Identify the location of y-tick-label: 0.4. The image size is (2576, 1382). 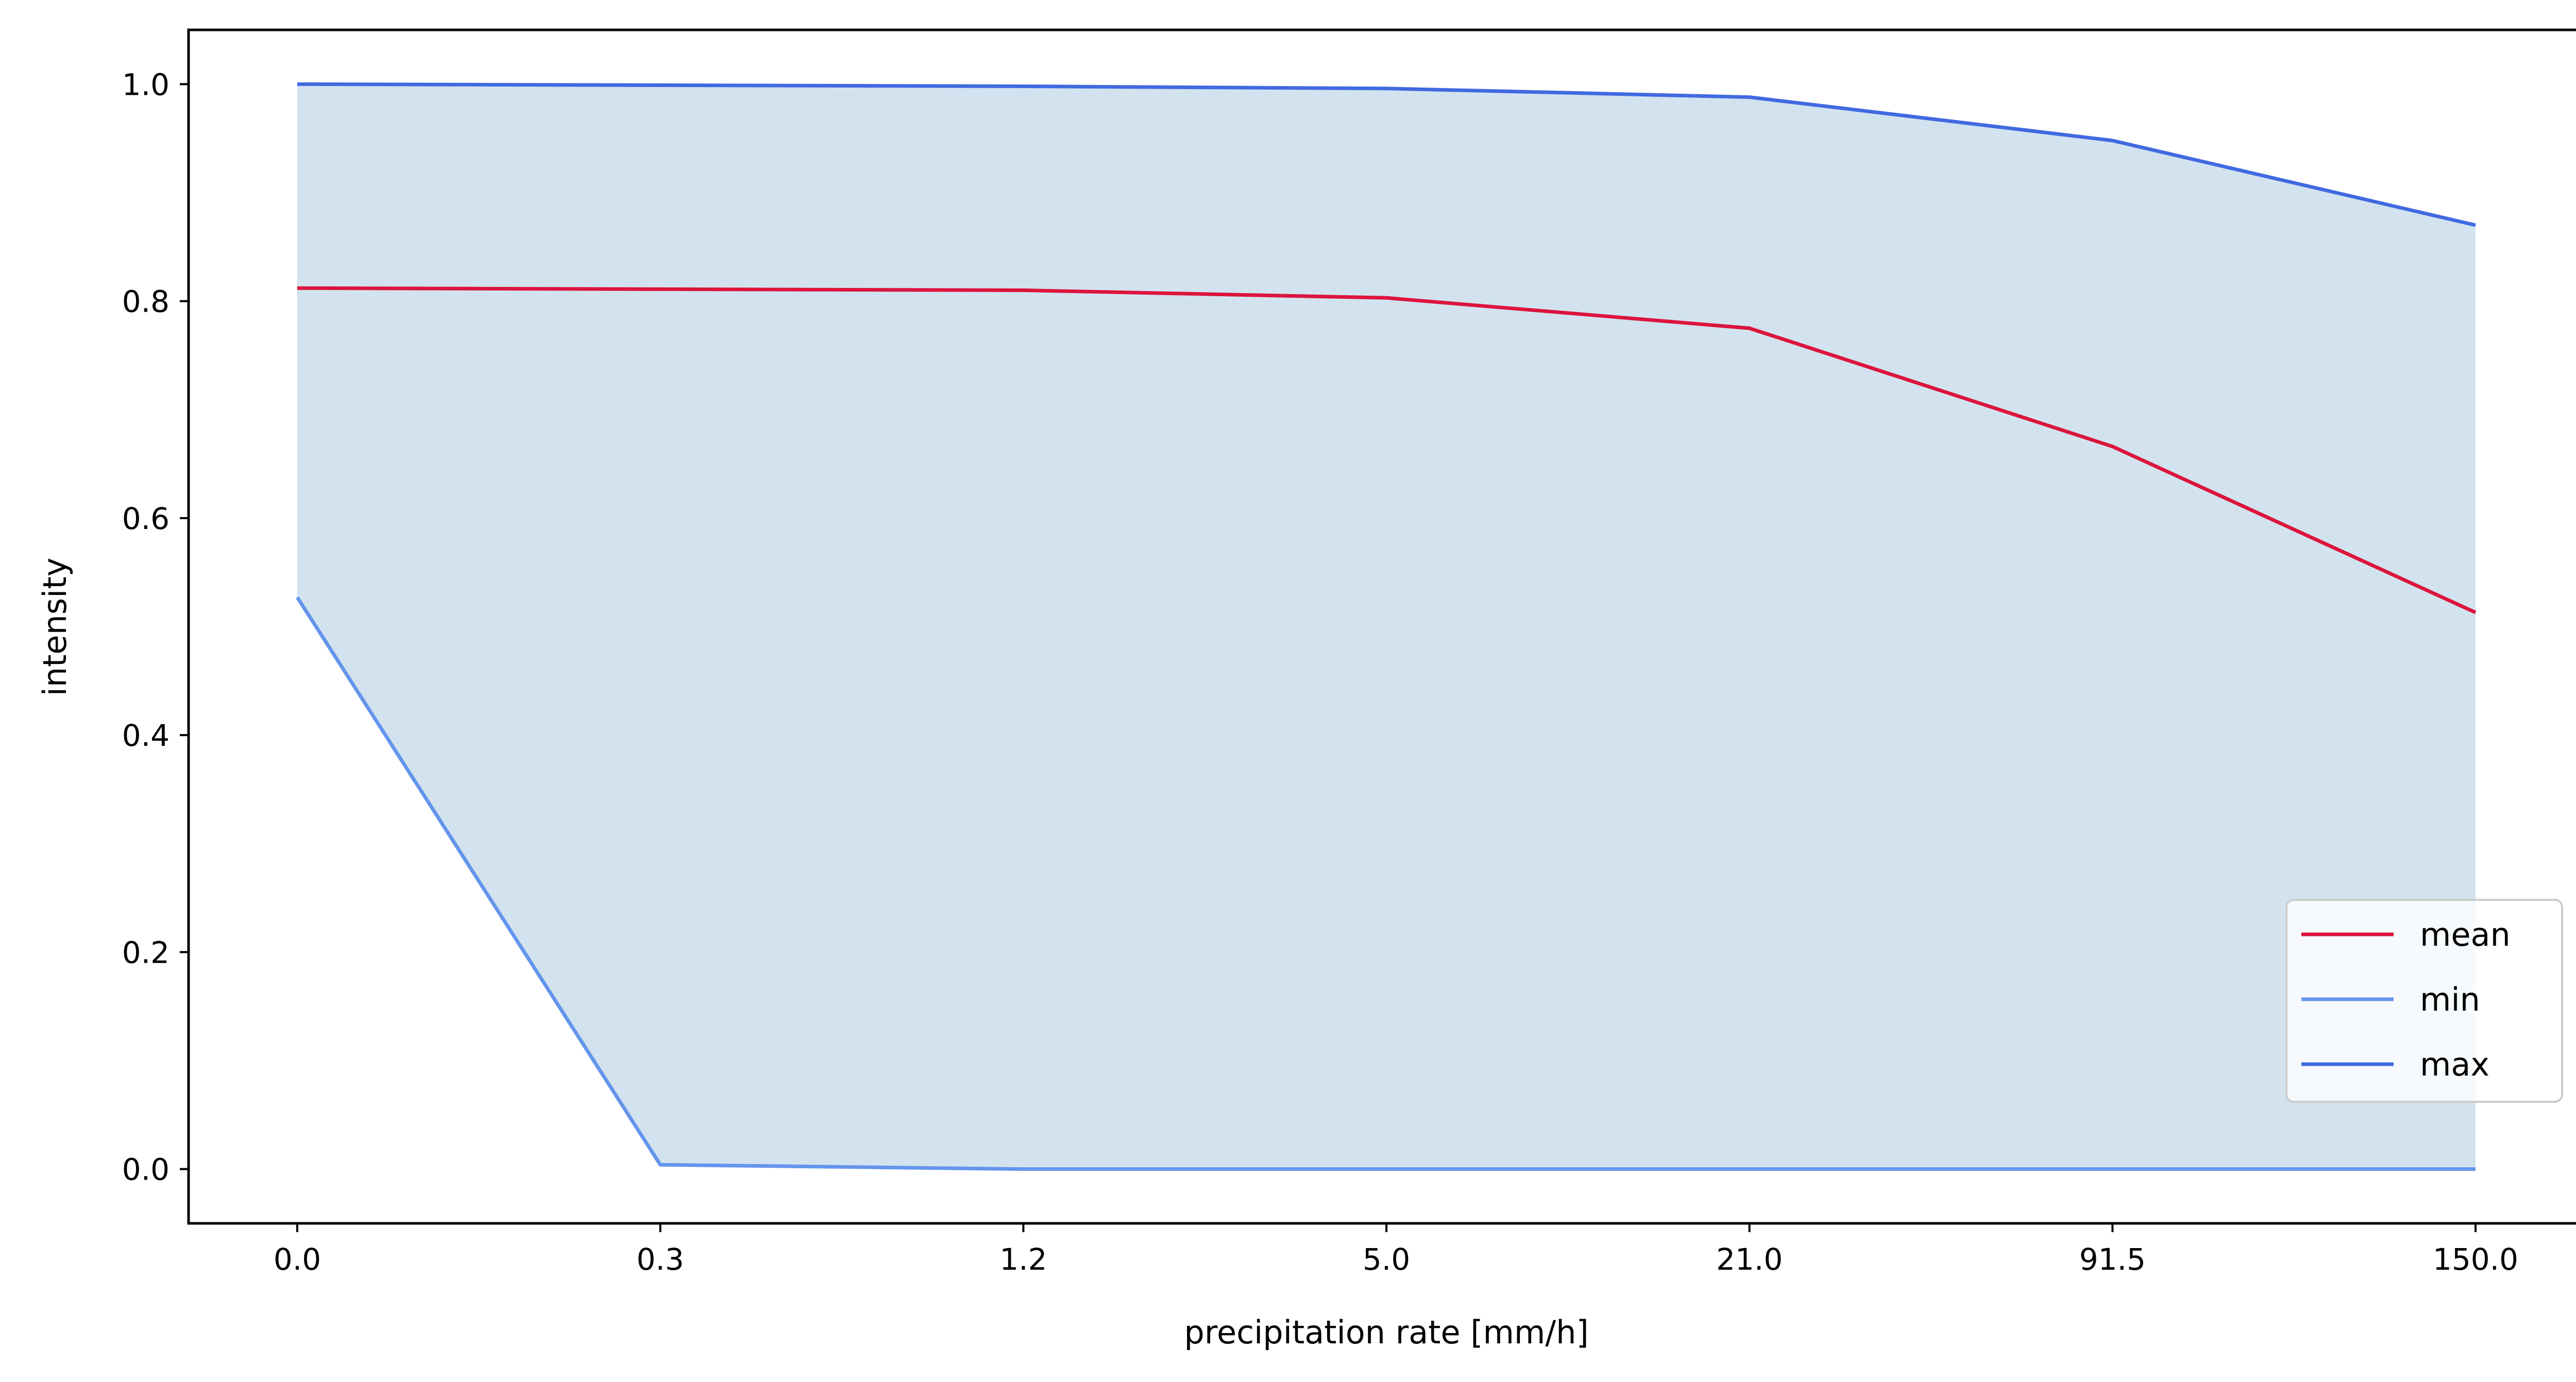
(146, 735).